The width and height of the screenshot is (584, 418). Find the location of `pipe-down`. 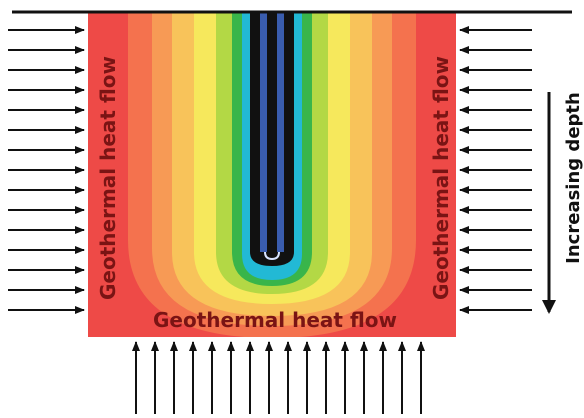

pipe-down is located at coordinates (263, 132).